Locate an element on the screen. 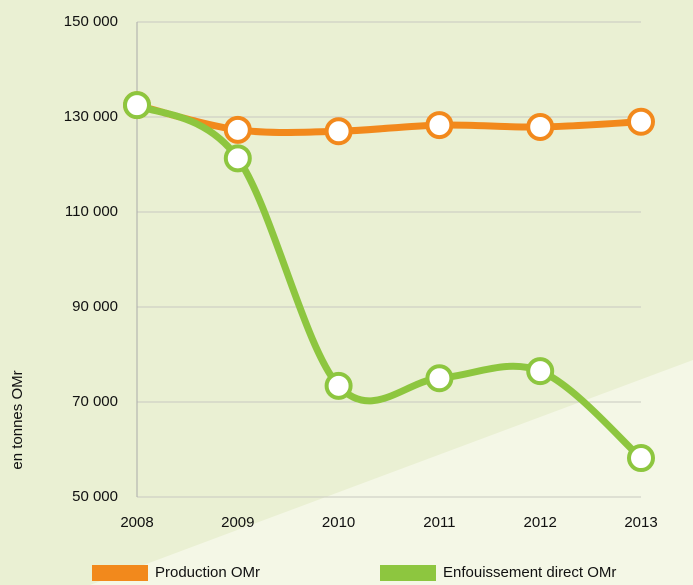 The width and height of the screenshot is (693, 585). legend-label: Enfouissement direct OMr is located at coordinates (529, 572).